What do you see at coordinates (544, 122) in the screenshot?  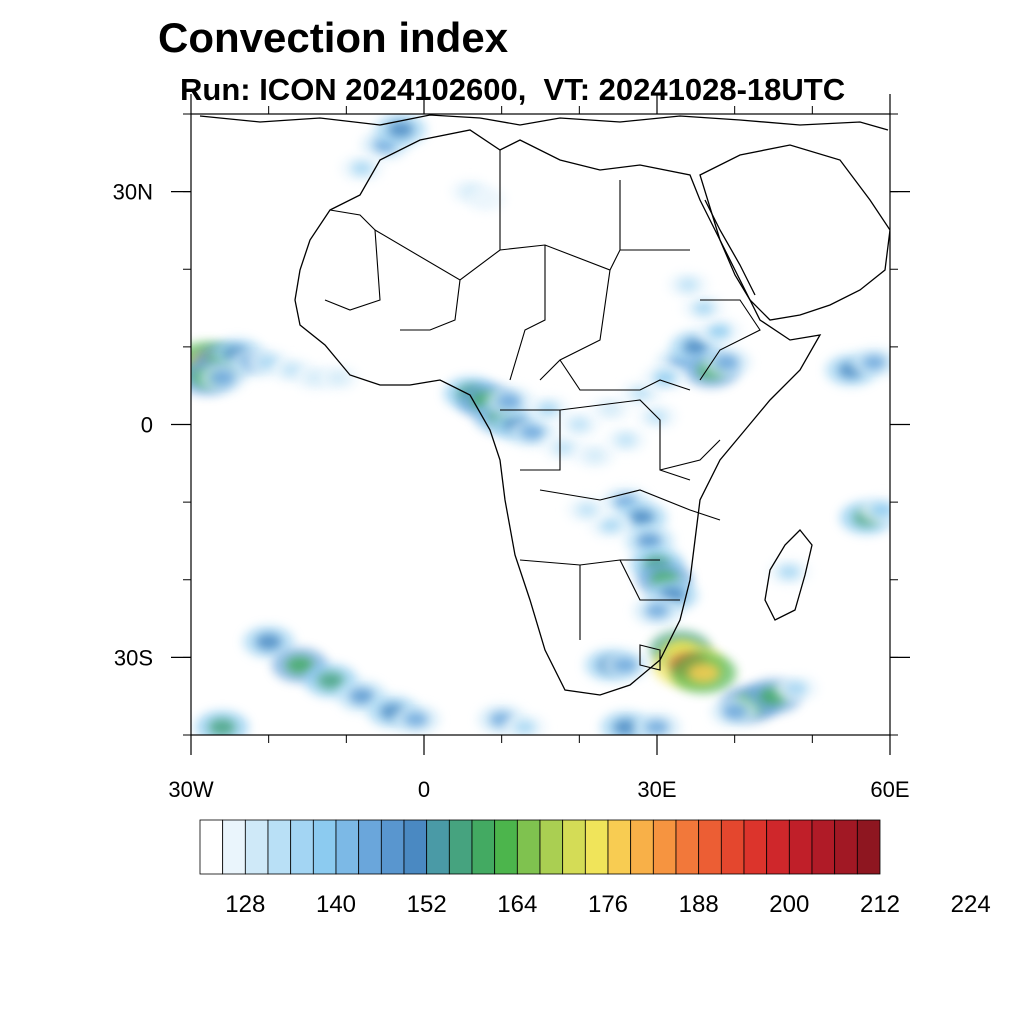 I see `europe-coastline` at bounding box center [544, 122].